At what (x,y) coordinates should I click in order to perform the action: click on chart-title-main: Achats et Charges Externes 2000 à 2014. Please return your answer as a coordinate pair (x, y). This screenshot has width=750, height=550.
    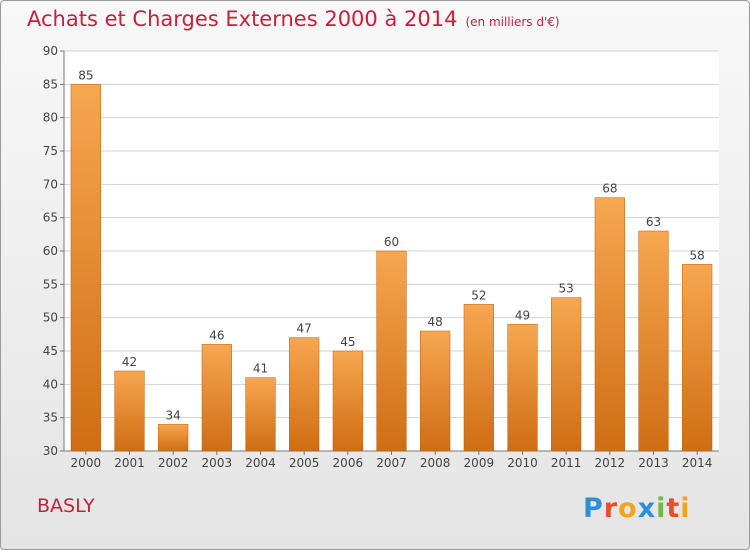
    Looking at the image, I should click on (242, 19).